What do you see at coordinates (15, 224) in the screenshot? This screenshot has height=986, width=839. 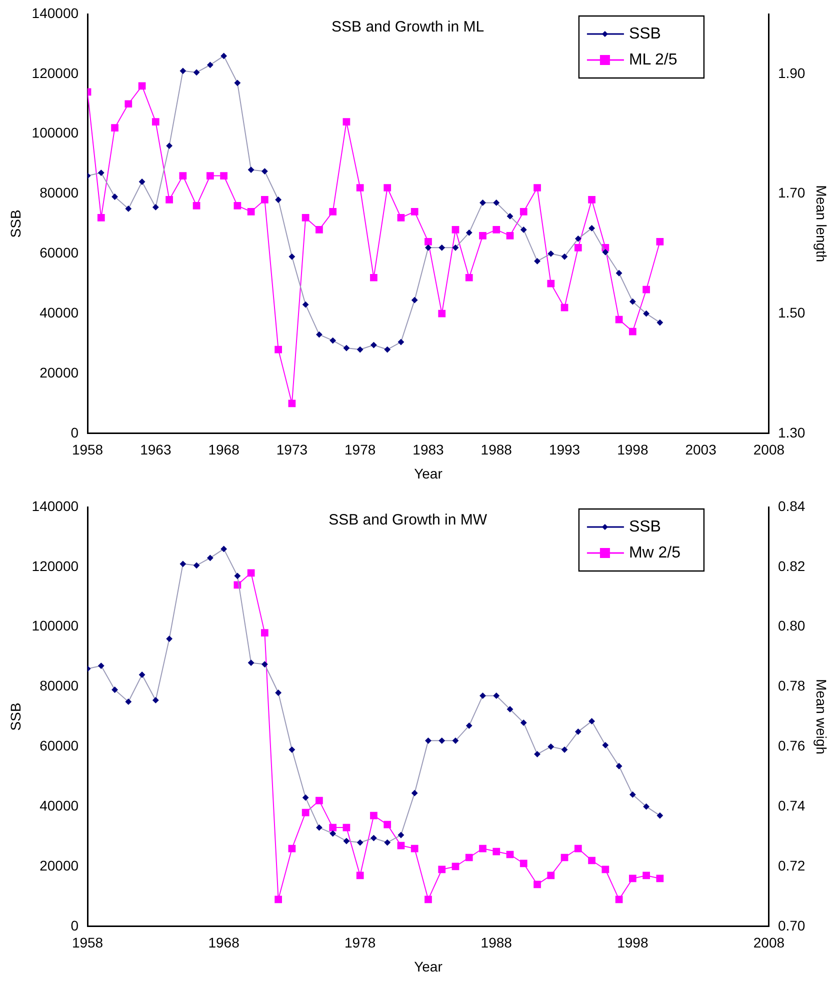 I see `y-axis-title: SSB` at bounding box center [15, 224].